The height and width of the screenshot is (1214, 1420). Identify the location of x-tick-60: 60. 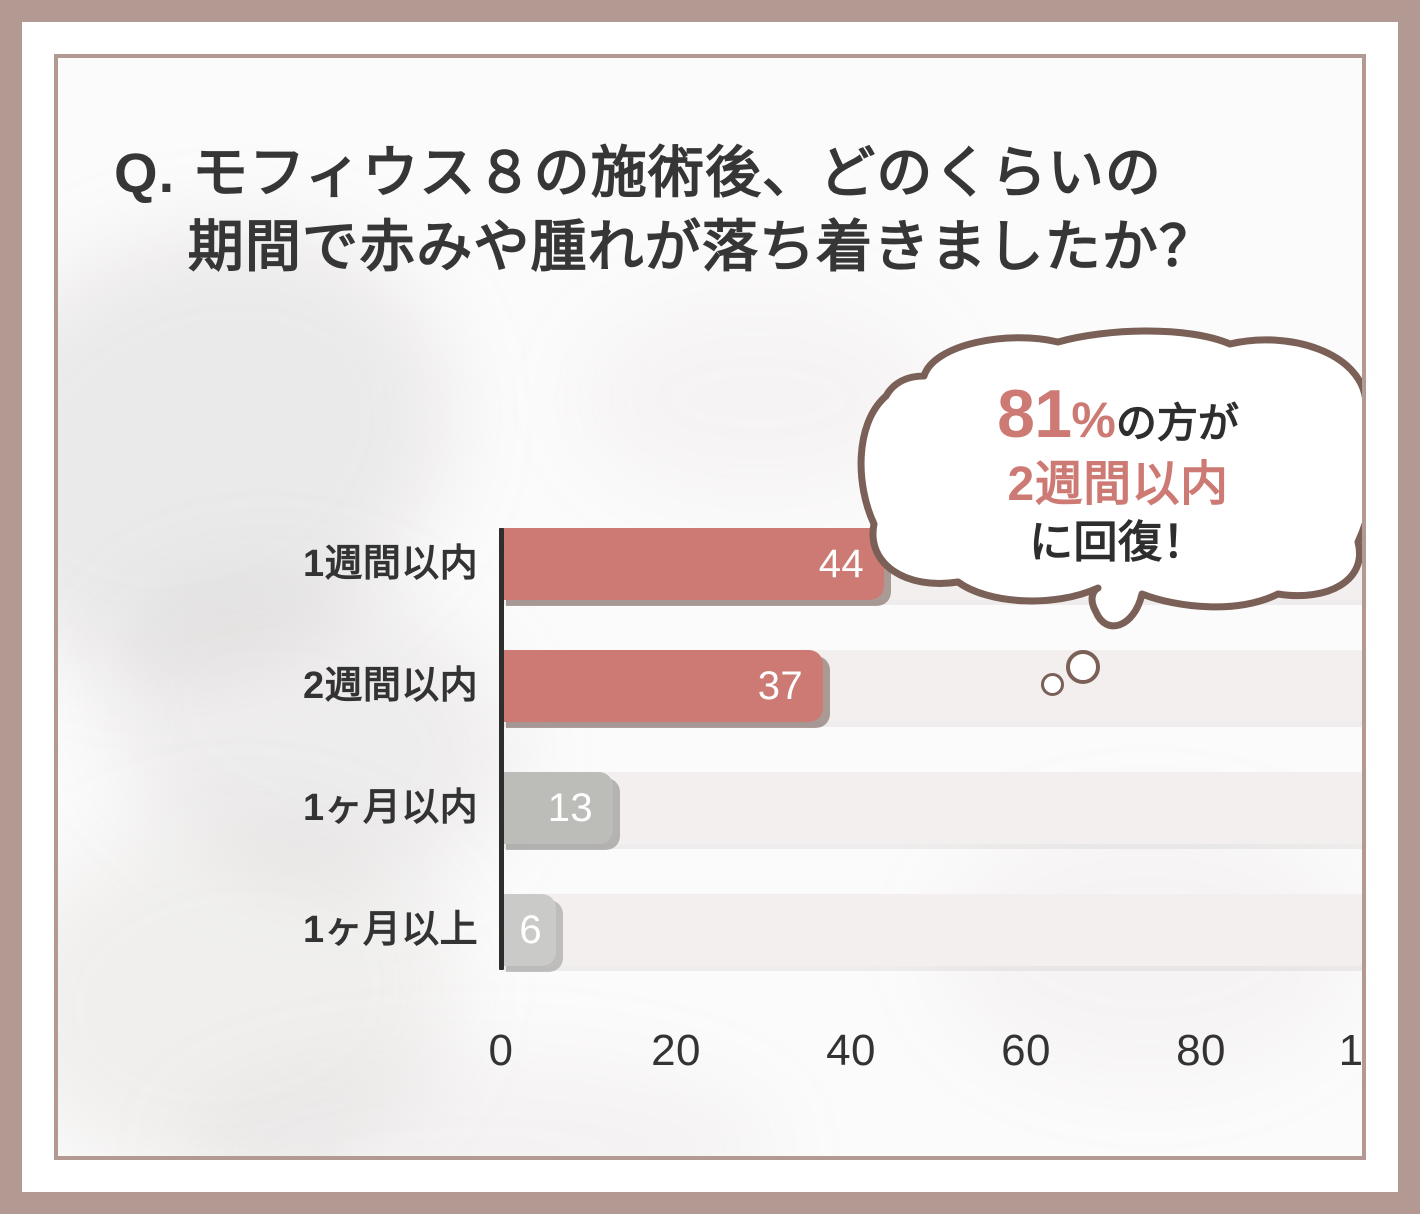
(1026, 1050).